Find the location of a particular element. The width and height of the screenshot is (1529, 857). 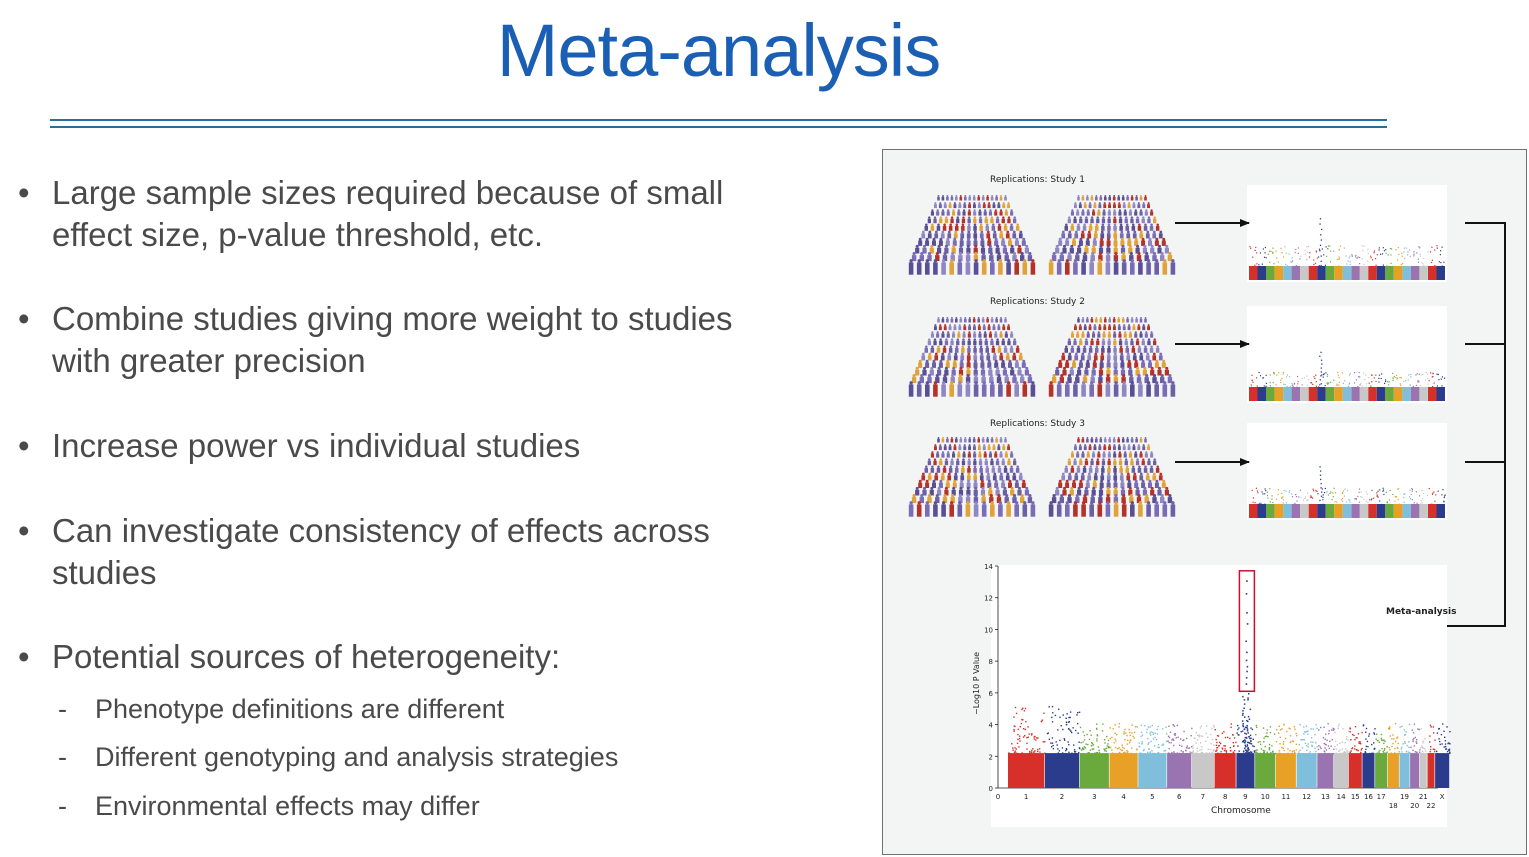

x-tick-label: 6 is located at coordinates (1179, 797).